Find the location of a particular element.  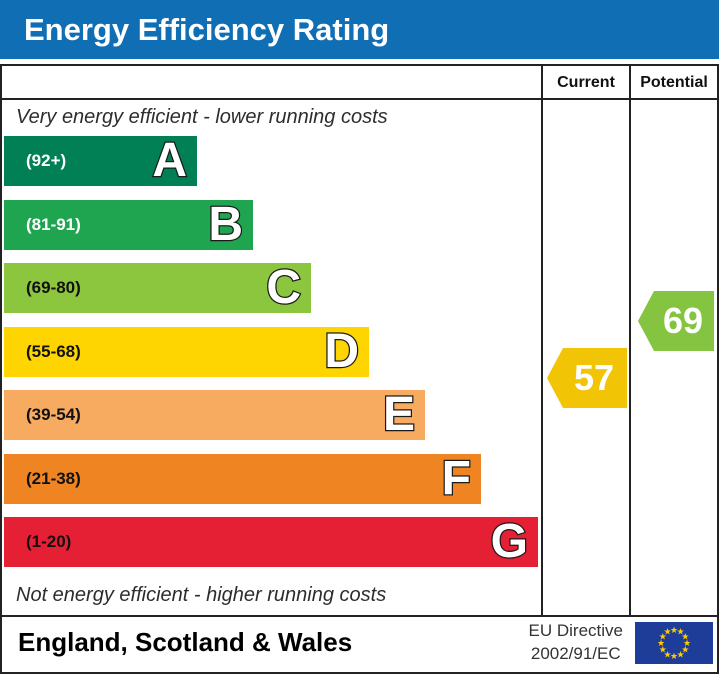

band-bar-a: (92+) A is located at coordinates (100, 160).